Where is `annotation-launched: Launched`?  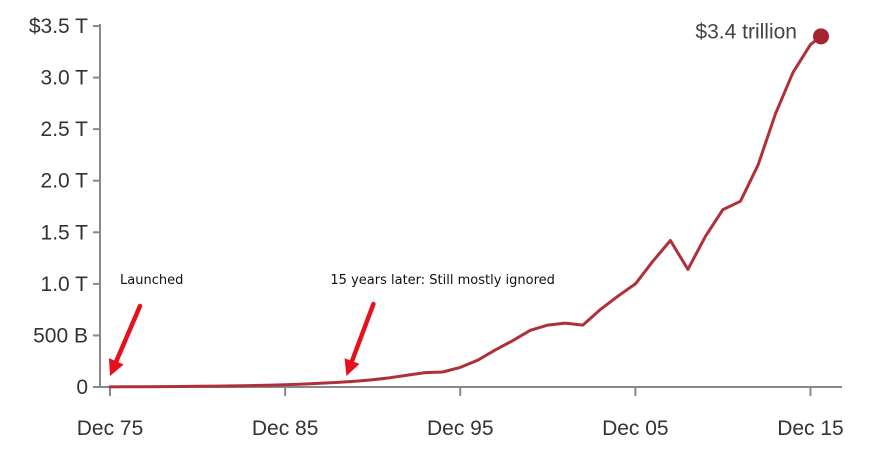
annotation-launched: Launched is located at coordinates (145, 324).